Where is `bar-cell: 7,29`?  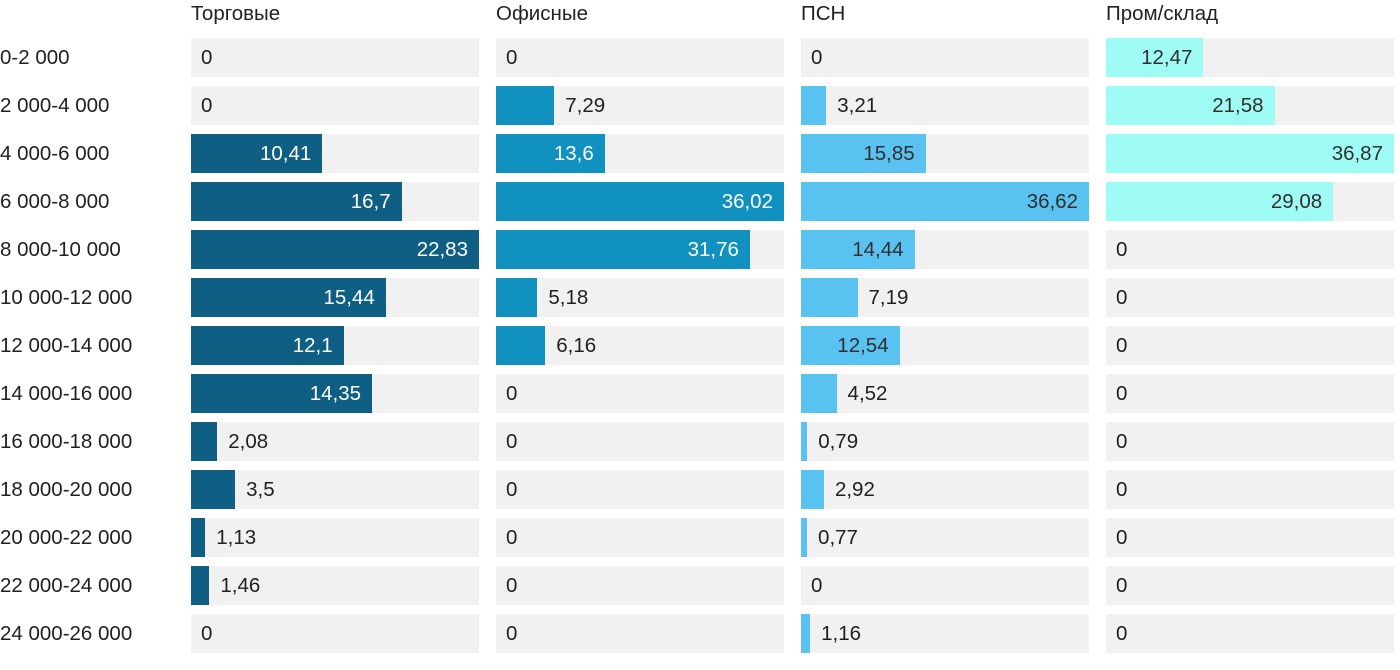 bar-cell: 7,29 is located at coordinates (640, 110).